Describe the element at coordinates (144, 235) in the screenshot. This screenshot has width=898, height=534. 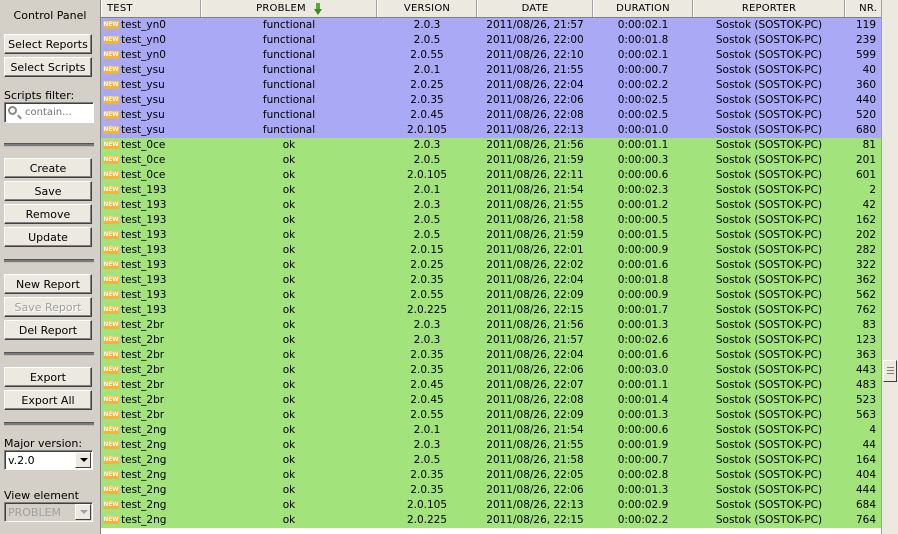
I see `test-name: test_193` at that location.